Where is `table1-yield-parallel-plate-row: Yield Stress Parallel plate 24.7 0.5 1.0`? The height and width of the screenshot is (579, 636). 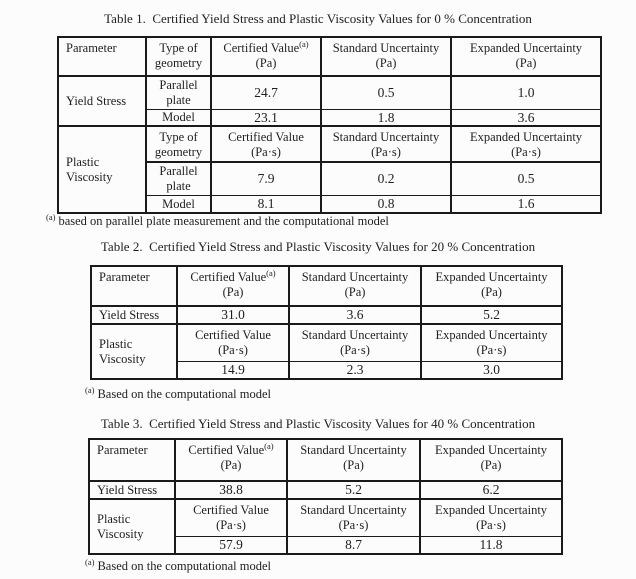 table1-yield-parallel-plate-row: Yield Stress Parallel plate 24.7 0.5 1.0 is located at coordinates (329, 101).